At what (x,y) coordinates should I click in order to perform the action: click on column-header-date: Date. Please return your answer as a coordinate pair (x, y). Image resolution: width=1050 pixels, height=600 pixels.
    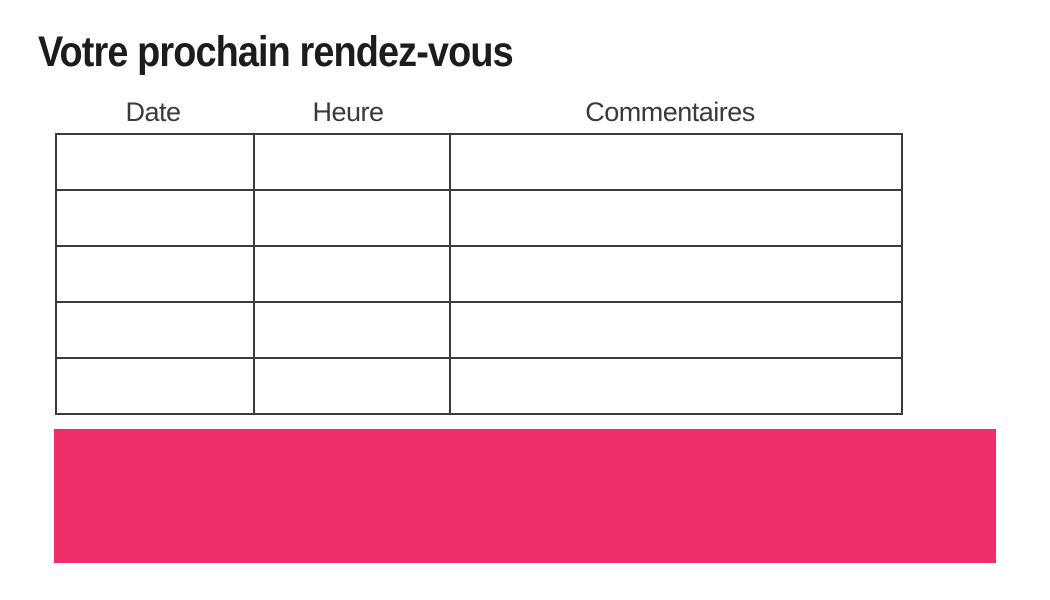
    Looking at the image, I should click on (153, 112).